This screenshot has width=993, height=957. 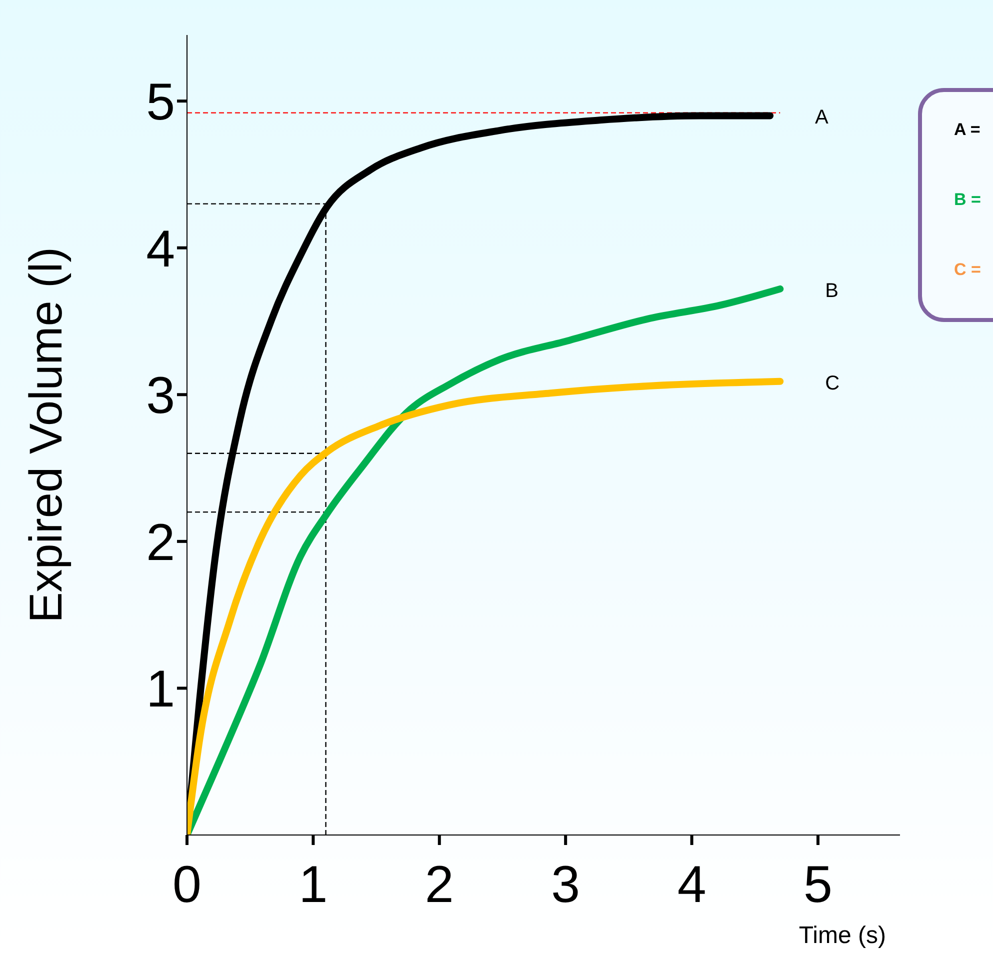 I want to click on y-tick-label: 2, so click(x=160, y=543).